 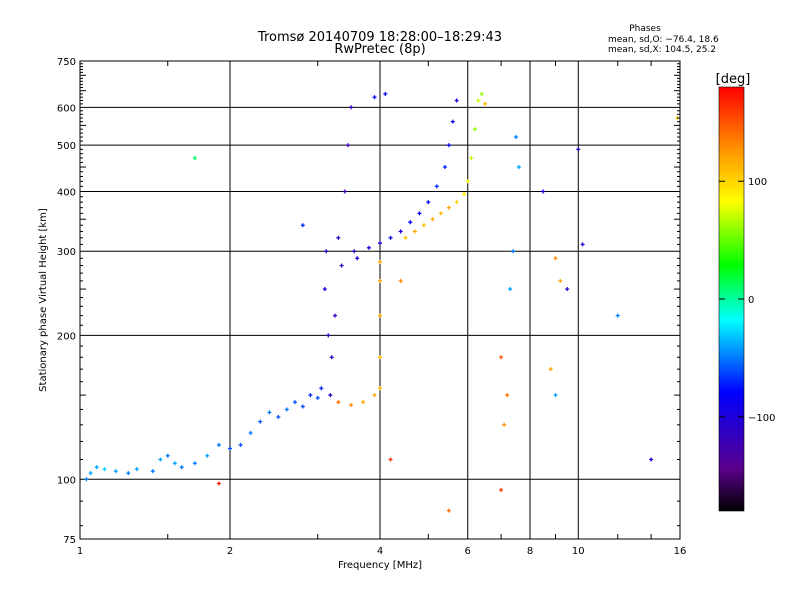 What do you see at coordinates (80, 551) in the screenshot?
I see `x-tick-label: 1` at bounding box center [80, 551].